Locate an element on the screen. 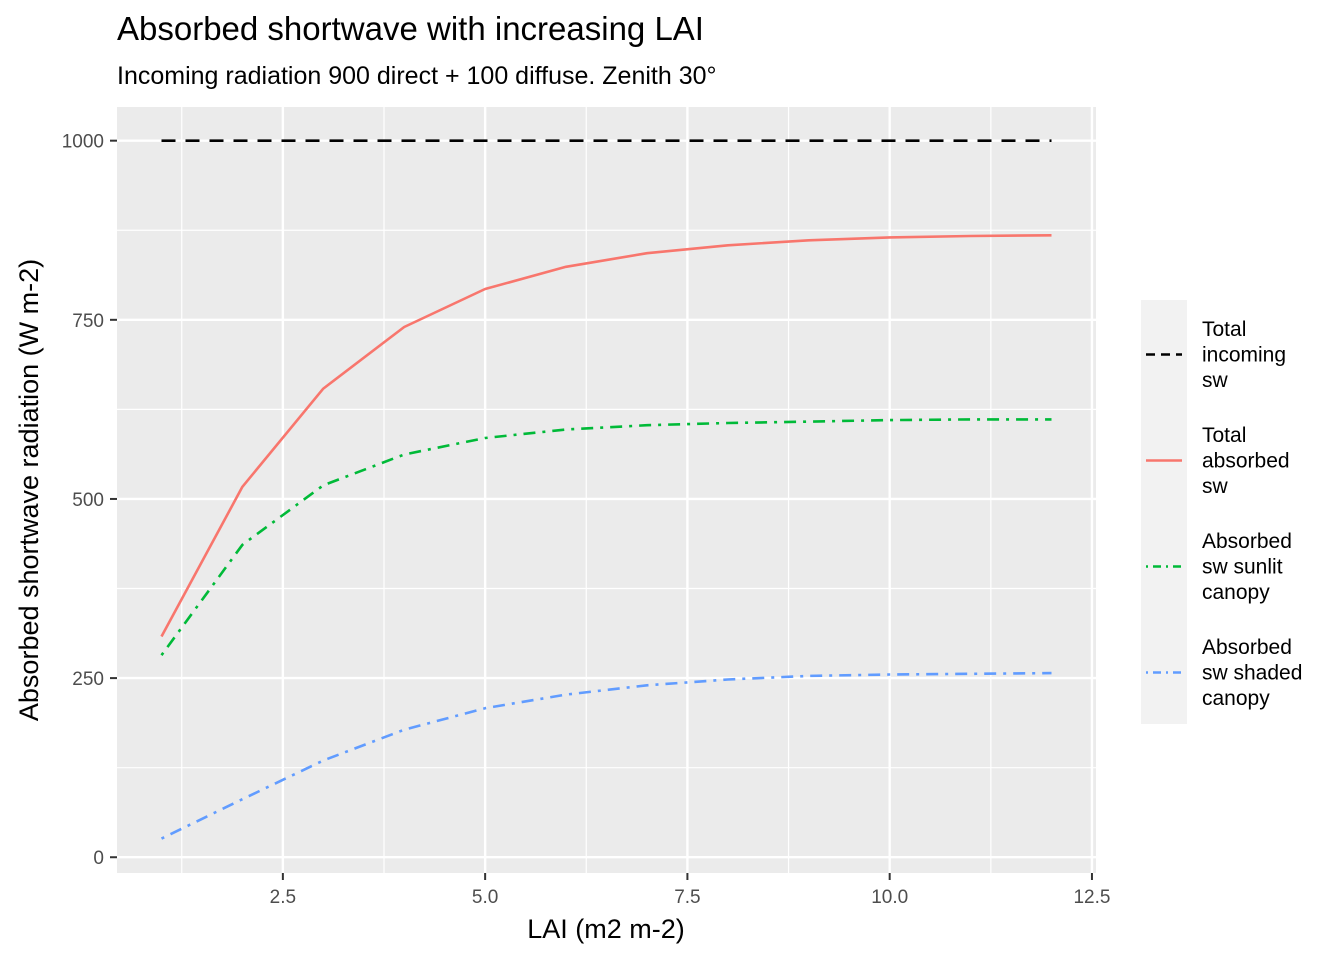 The image size is (1344, 960). chart-title: Absorbed shortwave with increasing LAI is located at coordinates (410, 28).